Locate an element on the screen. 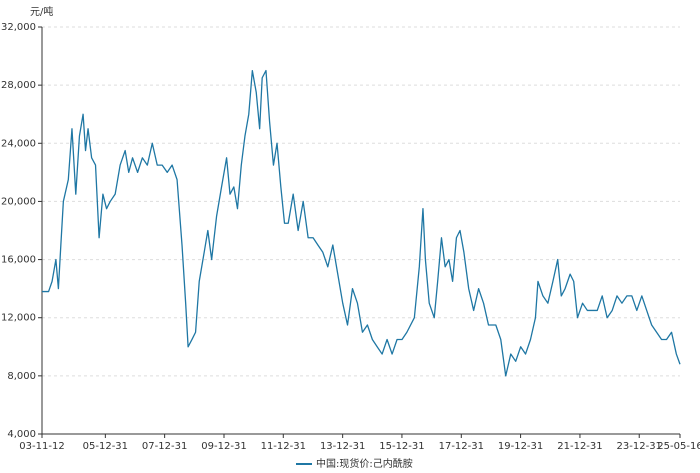 The height and width of the screenshot is (473, 700). y-tick-label: 12,000 is located at coordinates (18, 318).